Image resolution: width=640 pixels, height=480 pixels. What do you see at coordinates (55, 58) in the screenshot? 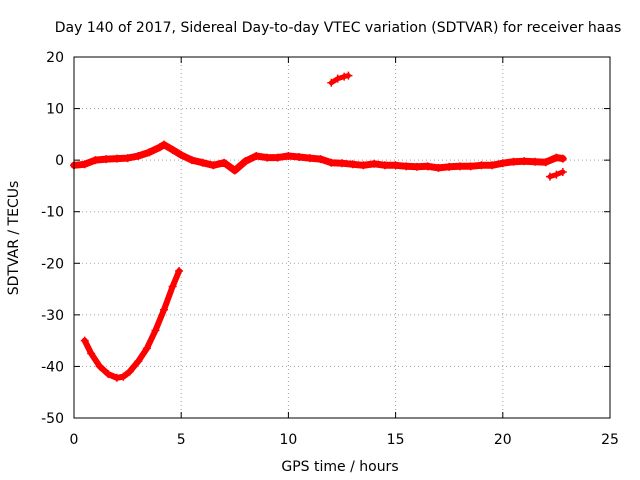
I see `y-tick-label: 20` at bounding box center [55, 58].